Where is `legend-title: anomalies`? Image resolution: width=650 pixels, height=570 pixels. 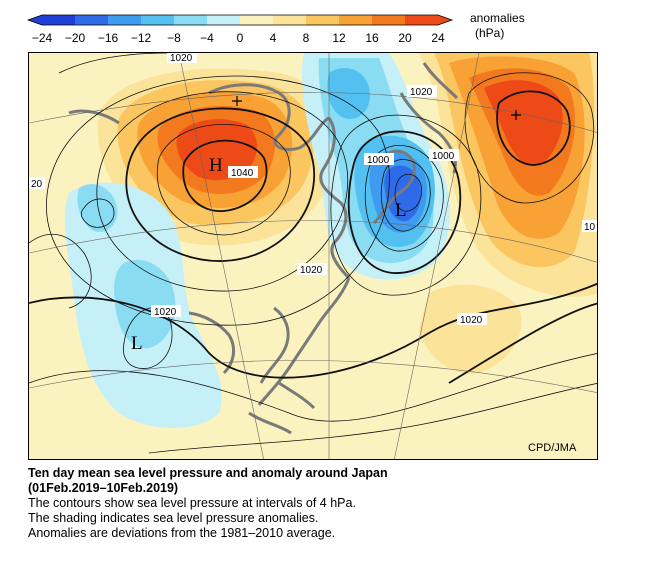
legend-title: anomalies is located at coordinates (497, 18).